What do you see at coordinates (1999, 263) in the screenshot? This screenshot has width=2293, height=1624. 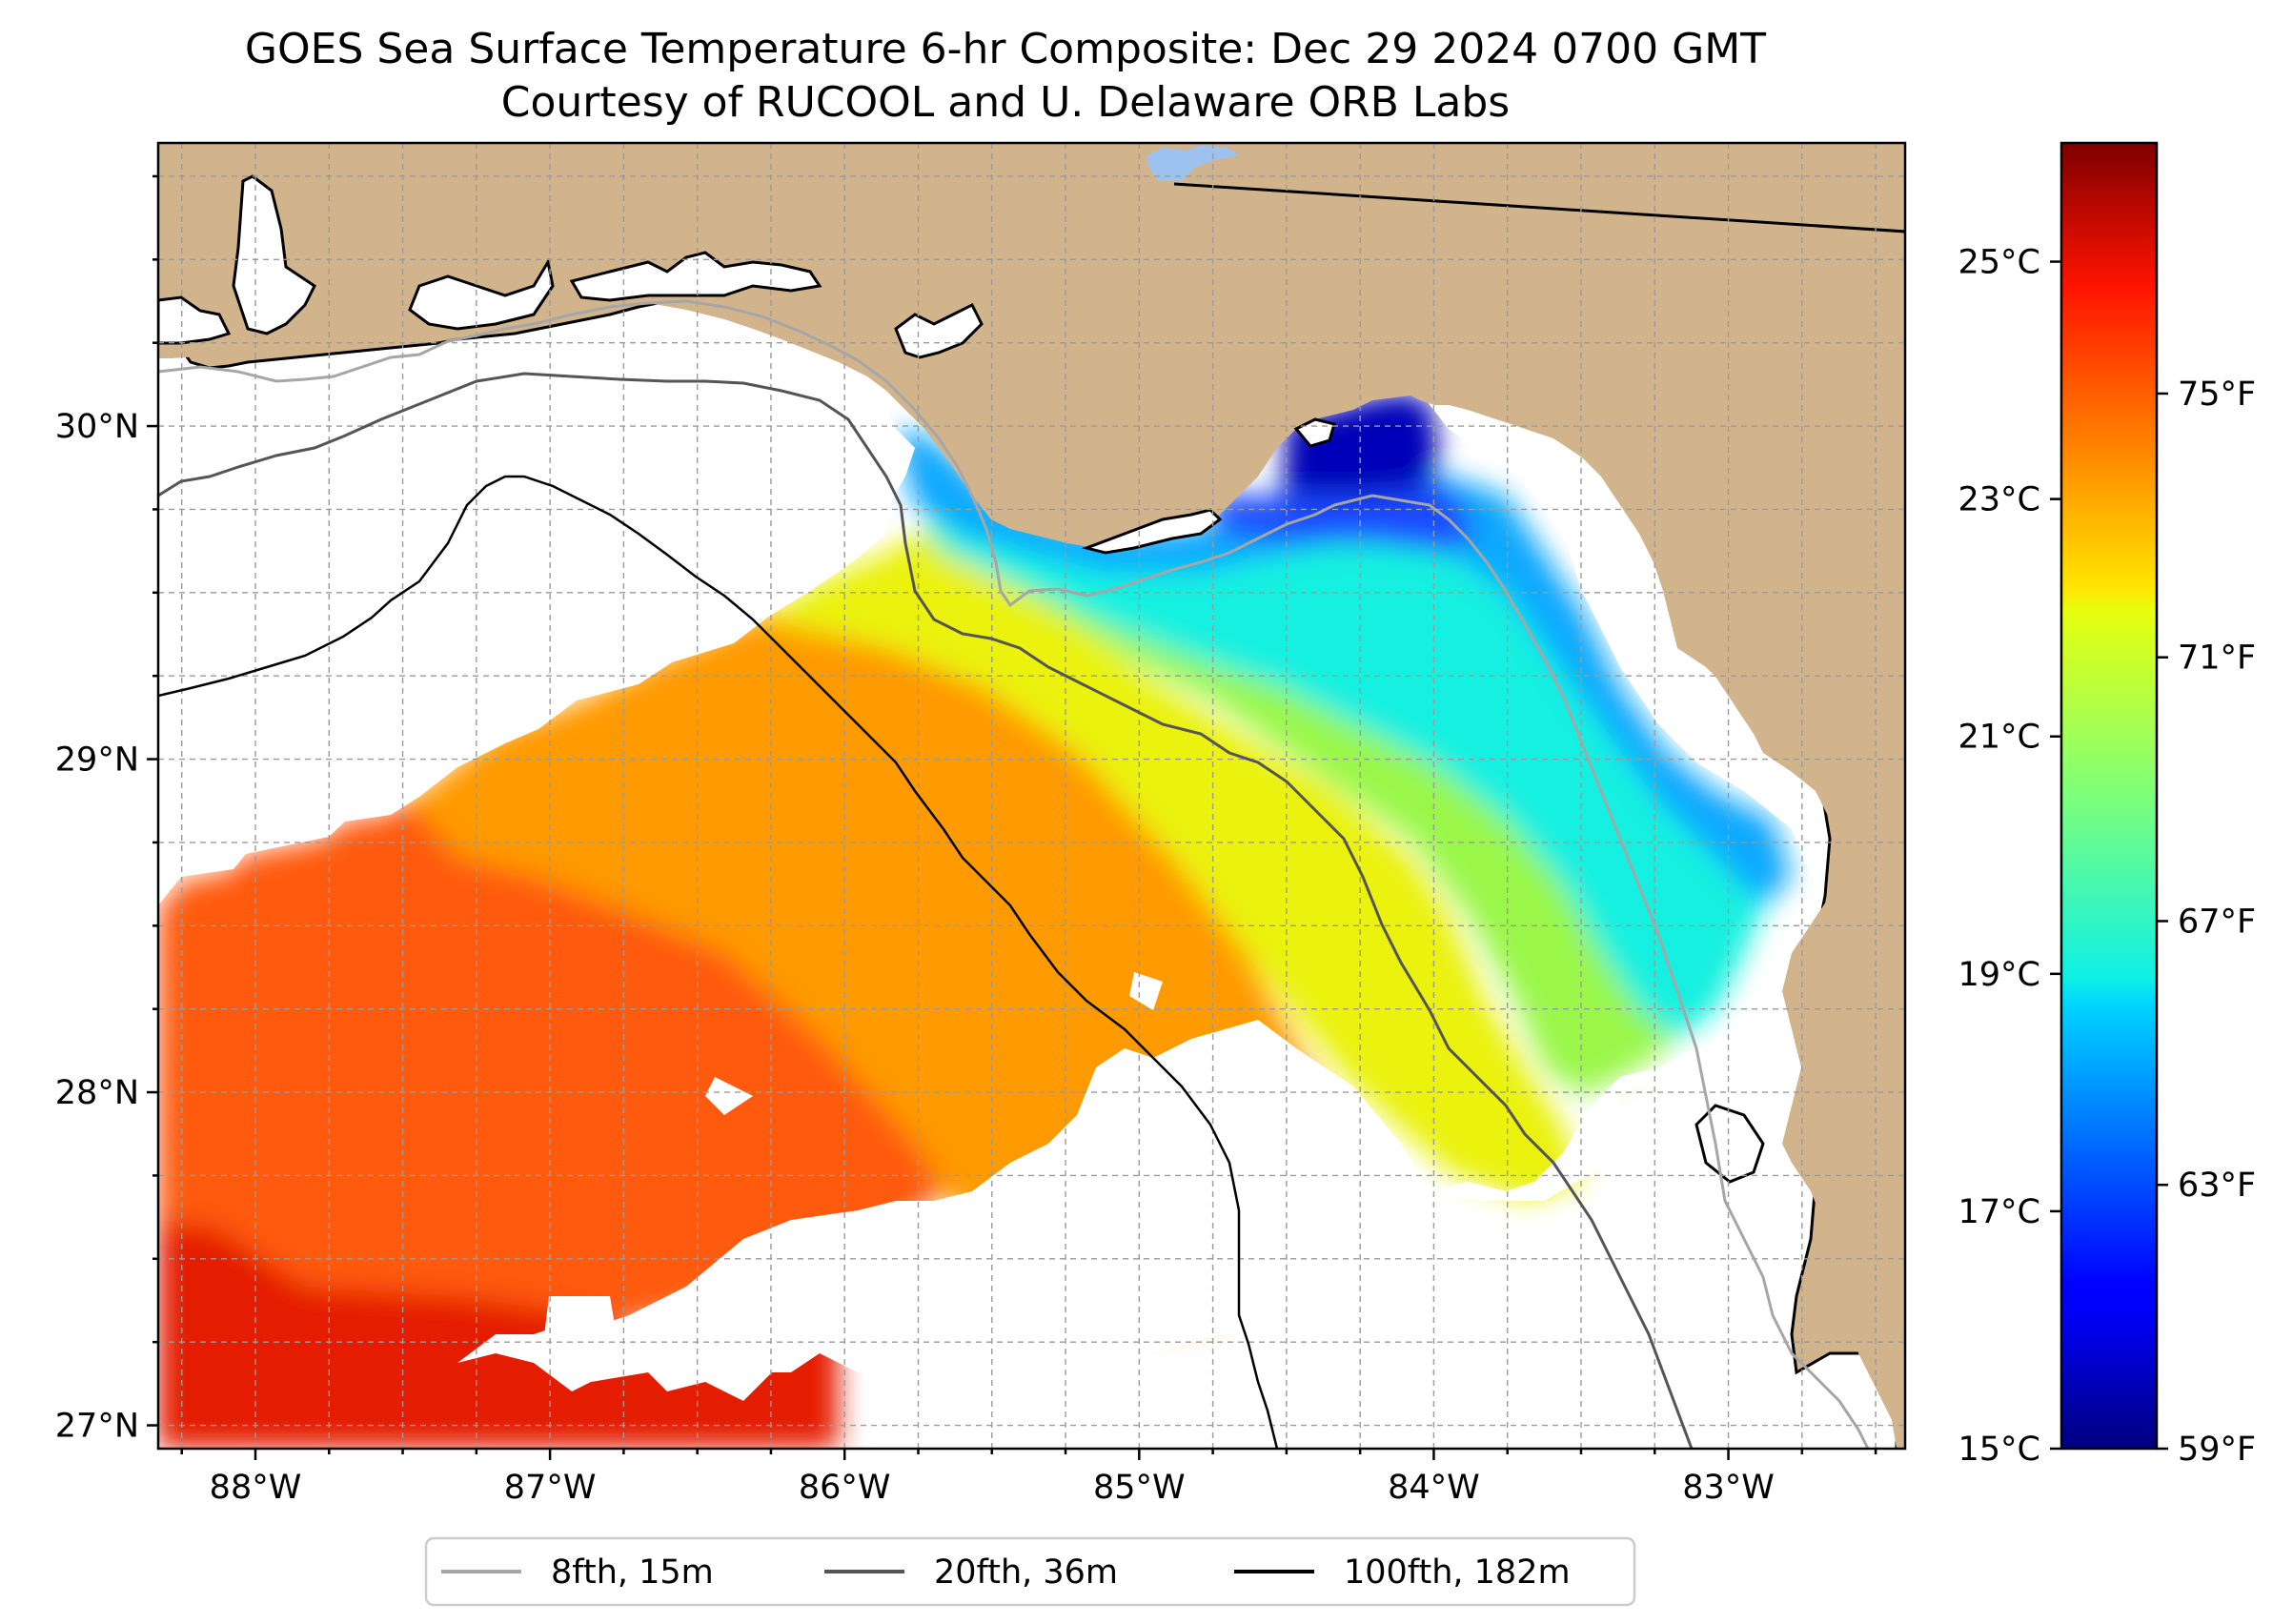 I see `celsius-tick-label: 25°C` at bounding box center [1999, 263].